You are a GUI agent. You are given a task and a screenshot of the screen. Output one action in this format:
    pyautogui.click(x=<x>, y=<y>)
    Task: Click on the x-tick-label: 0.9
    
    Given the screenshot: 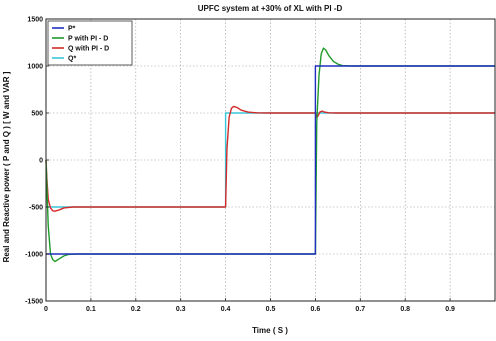 What is the action you would take?
    pyautogui.click(x=450, y=309)
    